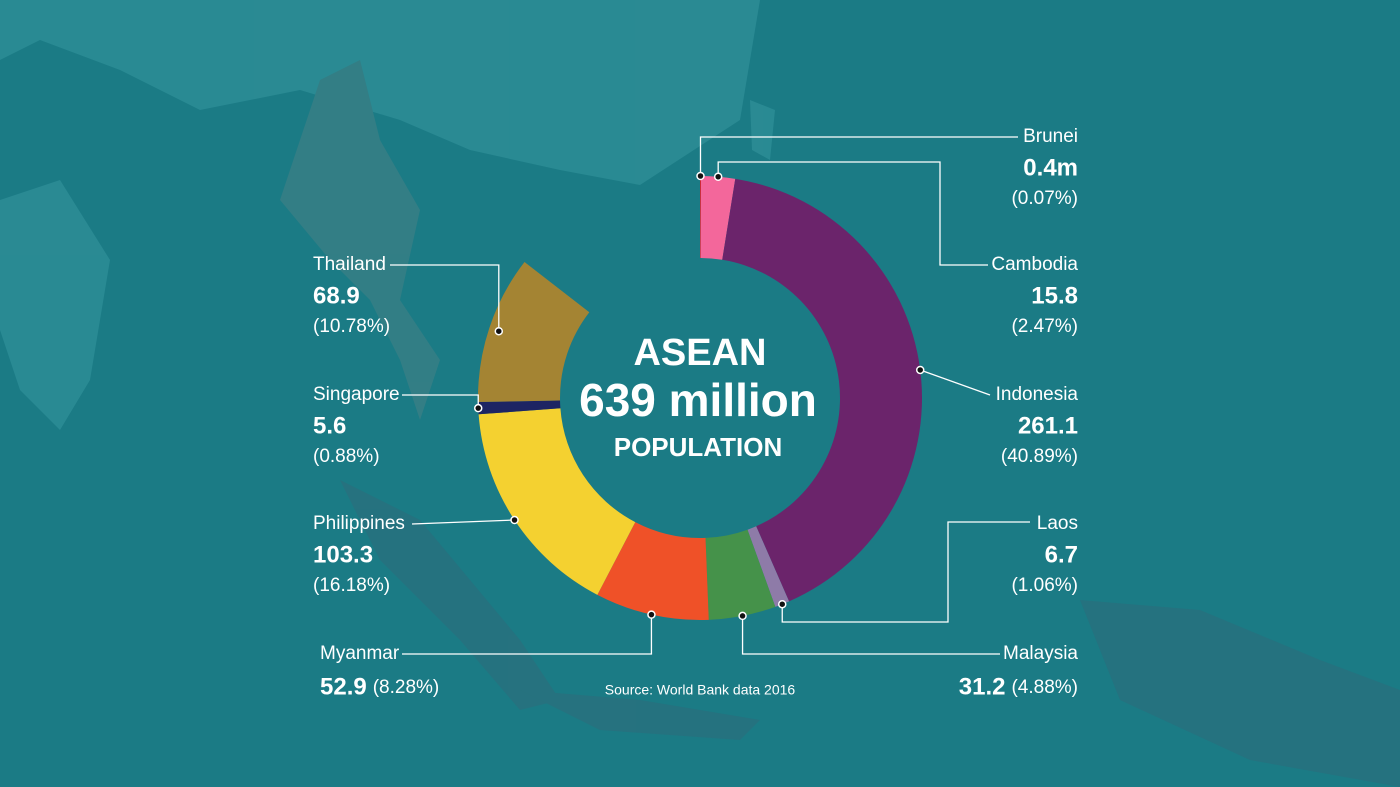 The image size is (1400, 787). Describe the element at coordinates (1054, 295) in the screenshot. I see `value-label: 15.8` at that location.